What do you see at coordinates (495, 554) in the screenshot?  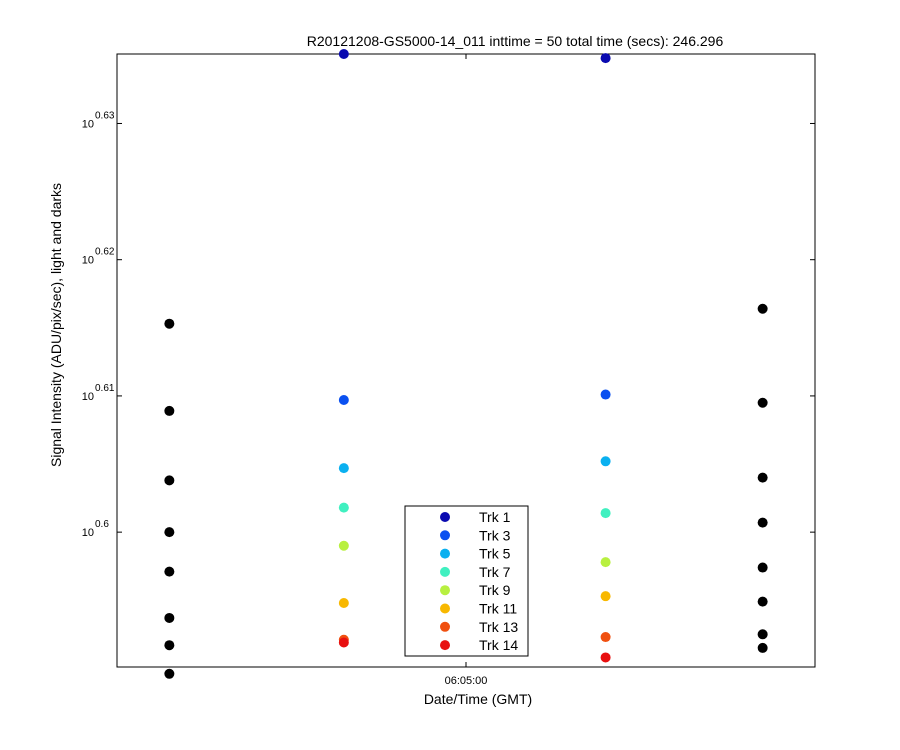 I see `legend-entry-label: Trk 5` at bounding box center [495, 554].